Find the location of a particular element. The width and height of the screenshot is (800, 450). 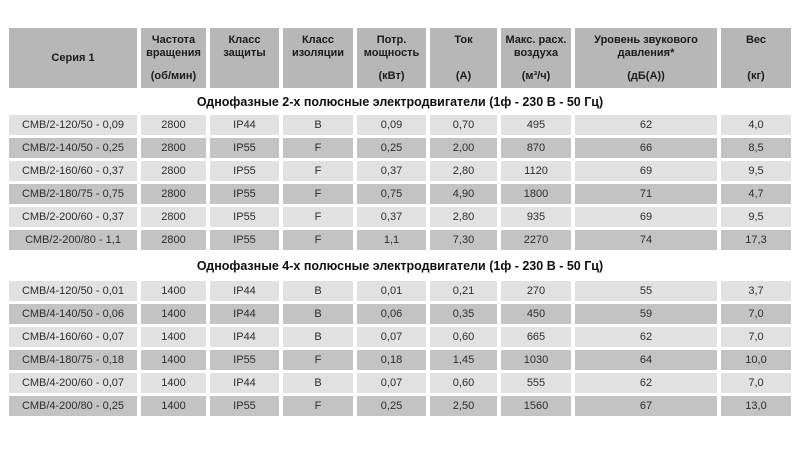

value-cell: 0,18 is located at coordinates (391, 360).